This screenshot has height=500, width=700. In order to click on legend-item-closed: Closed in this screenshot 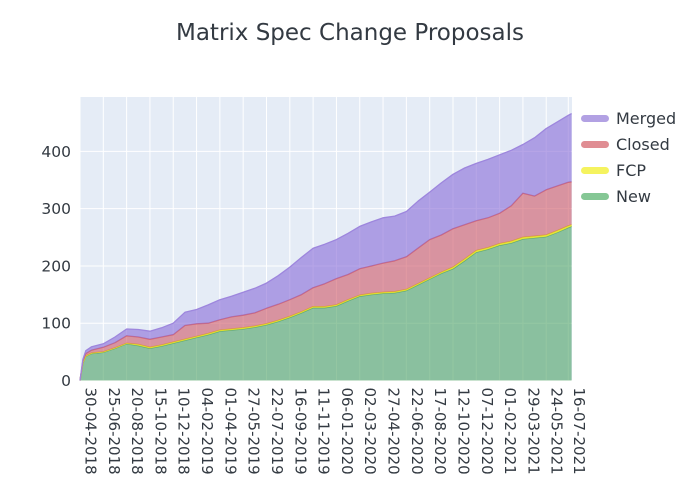, I will do `click(628, 144)`.